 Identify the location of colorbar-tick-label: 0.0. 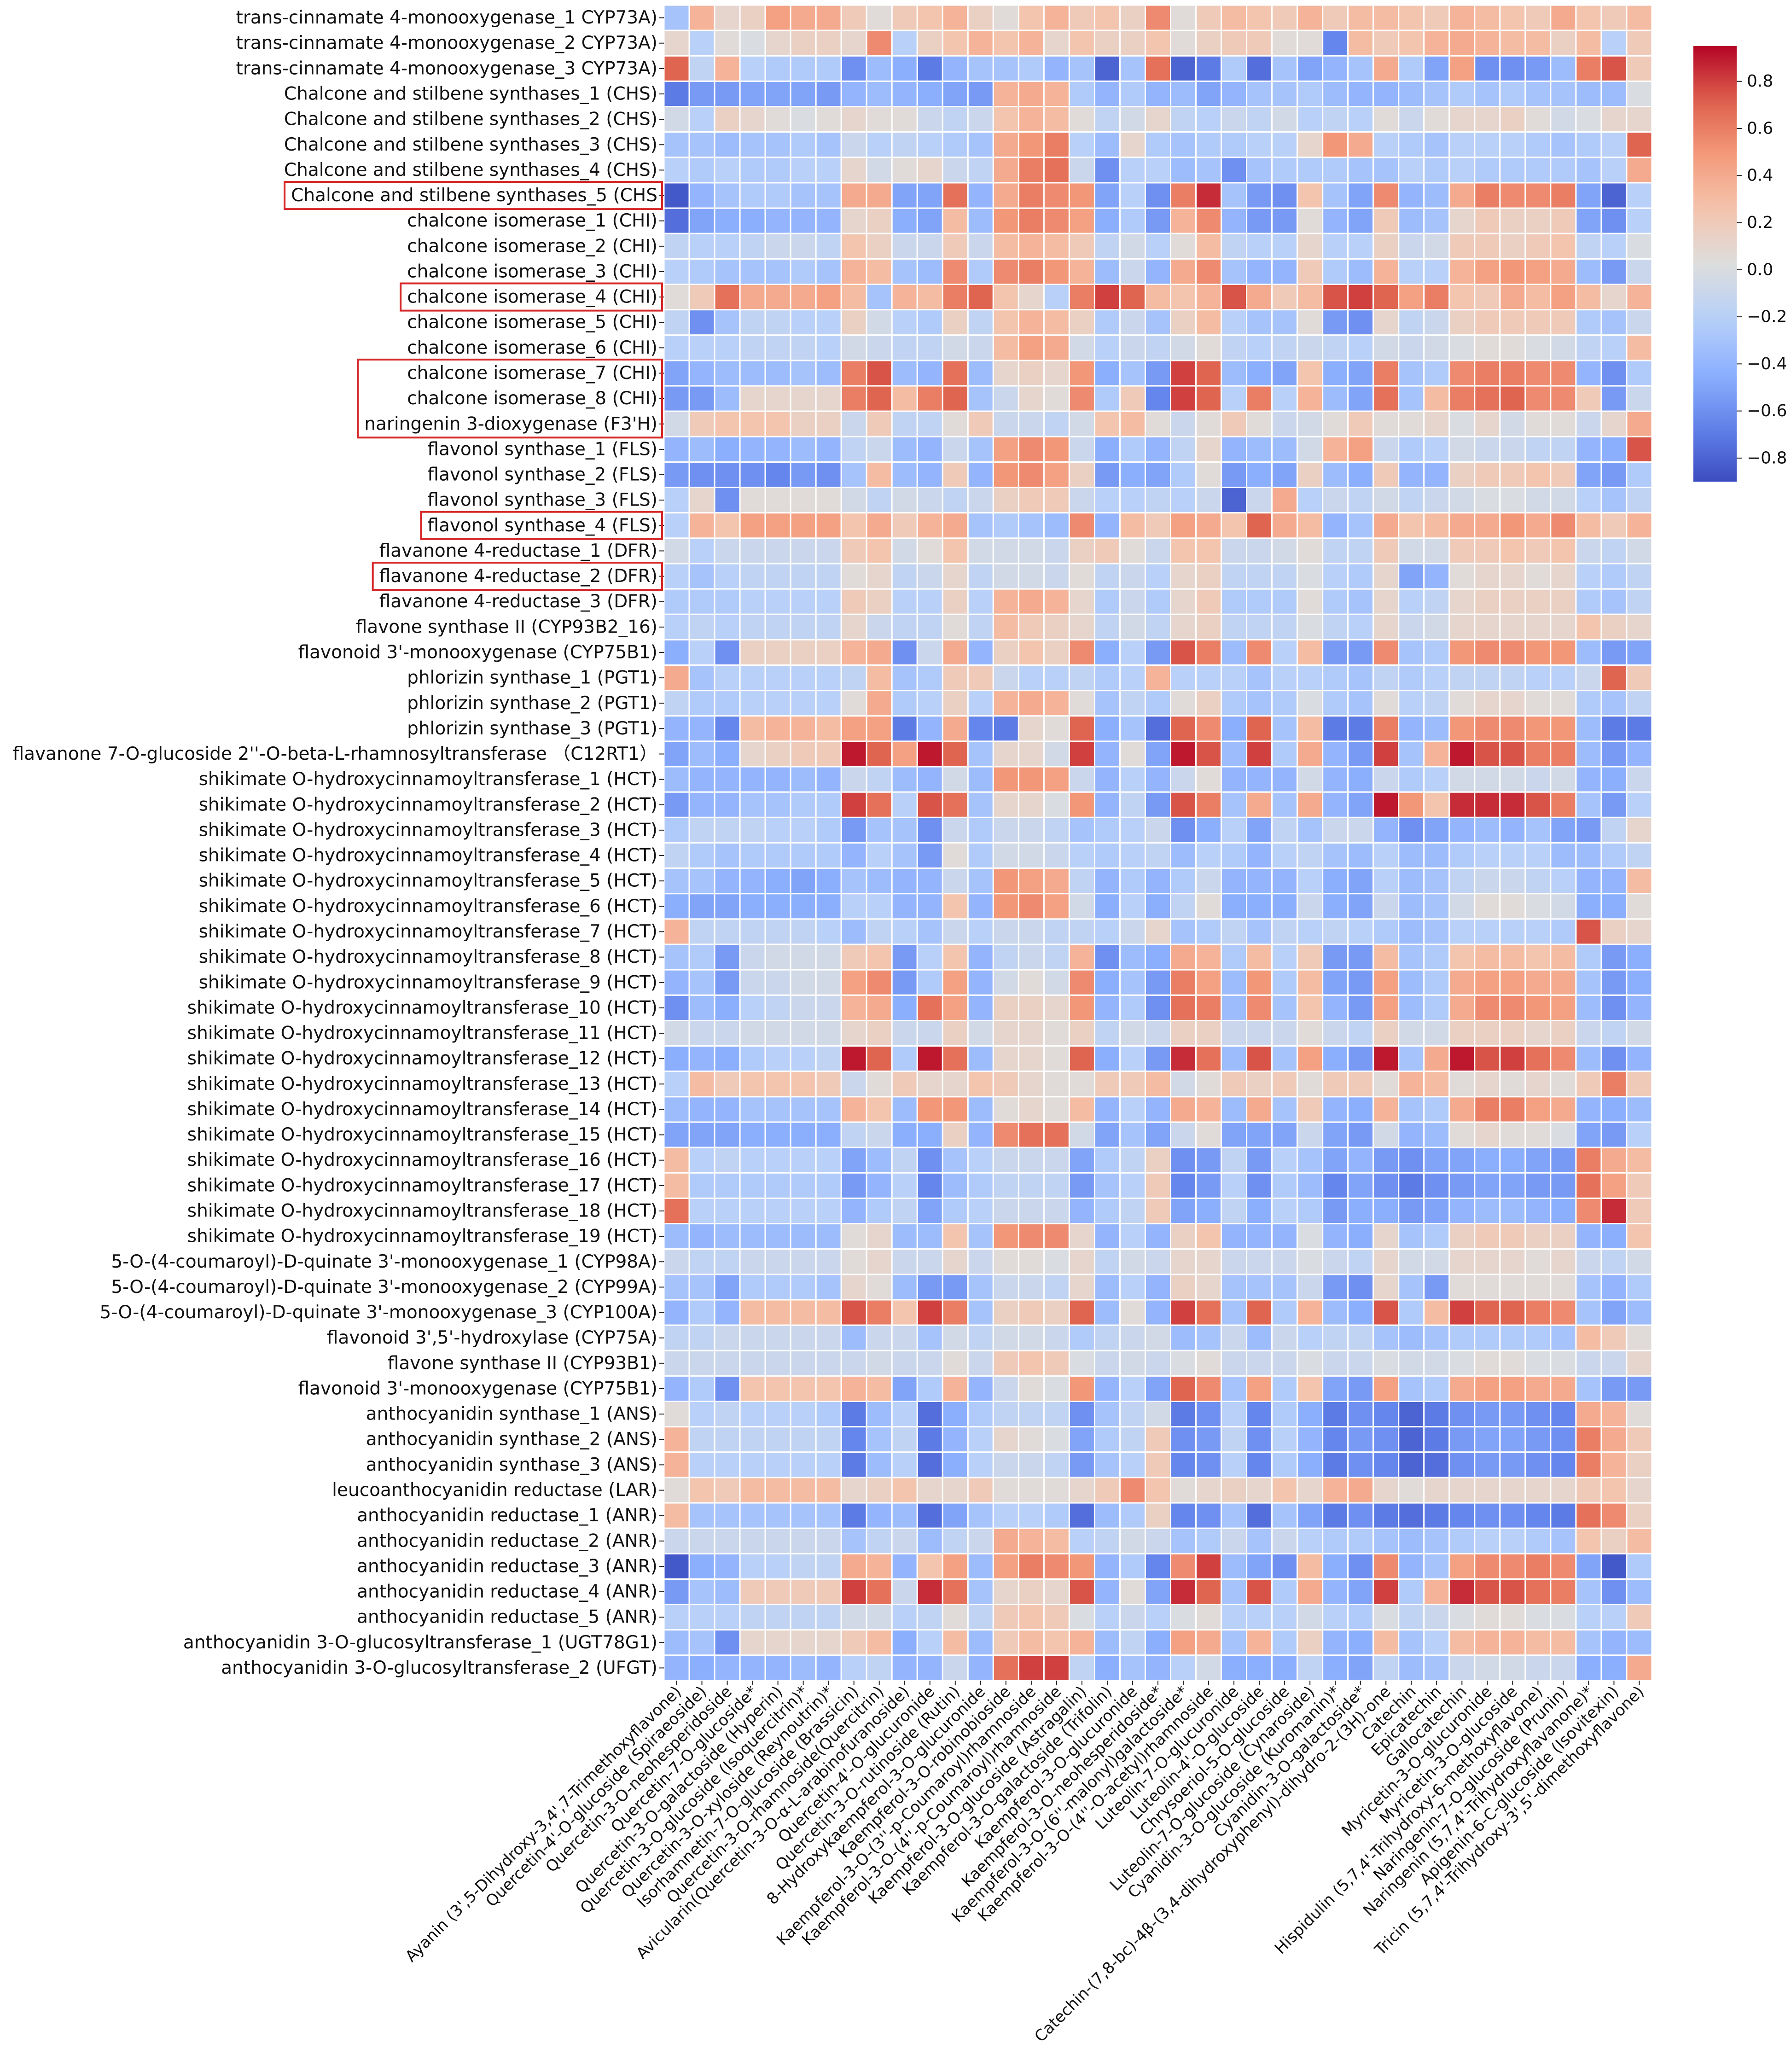
(1760, 269).